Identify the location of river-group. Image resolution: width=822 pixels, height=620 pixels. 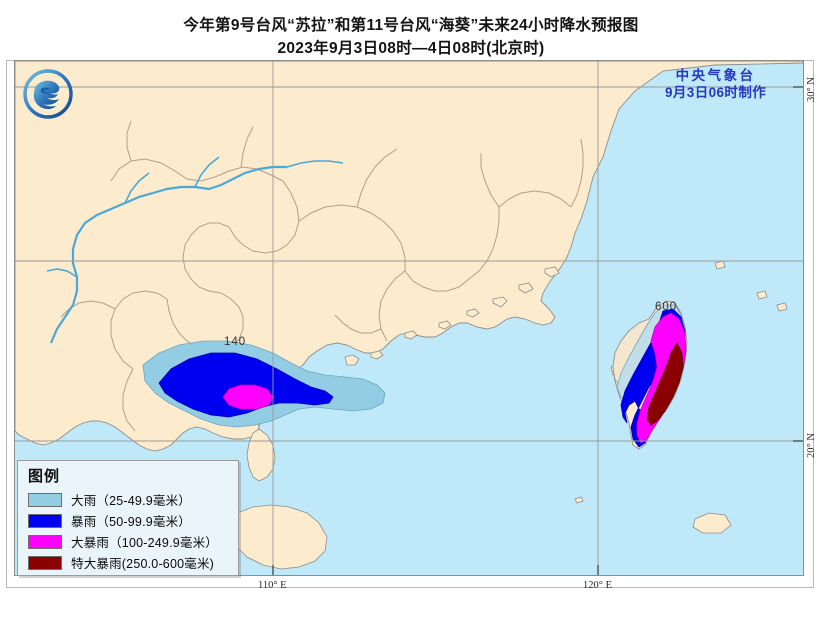
(195, 250).